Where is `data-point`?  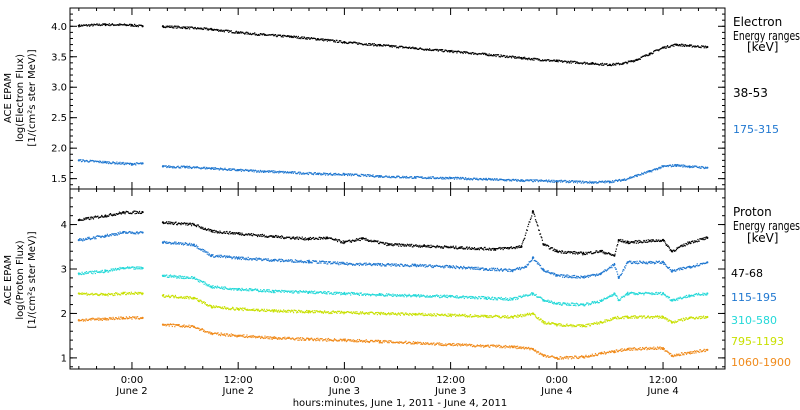
data-point is located at coordinates (123, 232).